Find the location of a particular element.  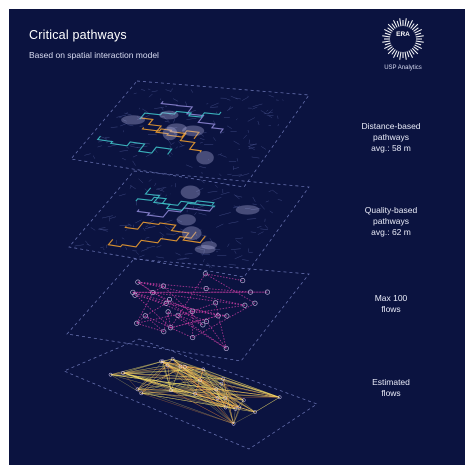

figure-title: Critical pathways is located at coordinates (78, 35).